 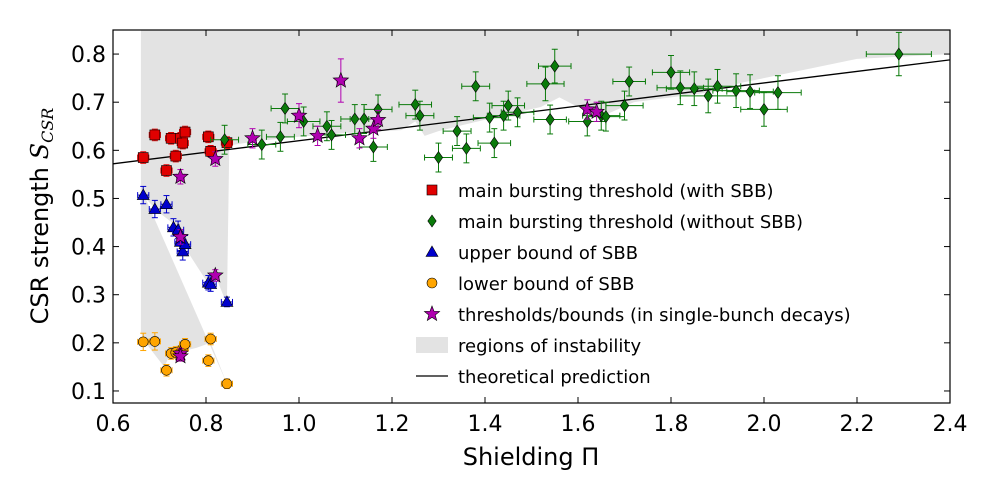 I want to click on legend-item-orange: lower bound of SBB, so click(x=530, y=284).